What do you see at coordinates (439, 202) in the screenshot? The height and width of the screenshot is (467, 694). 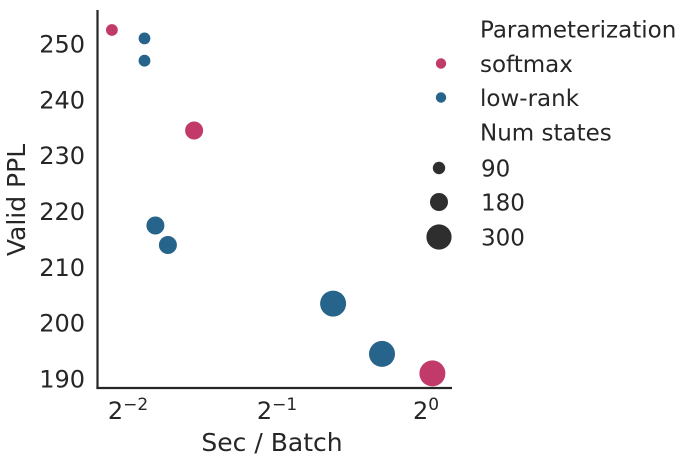 I see `legend-size-marker-180-icon` at bounding box center [439, 202].